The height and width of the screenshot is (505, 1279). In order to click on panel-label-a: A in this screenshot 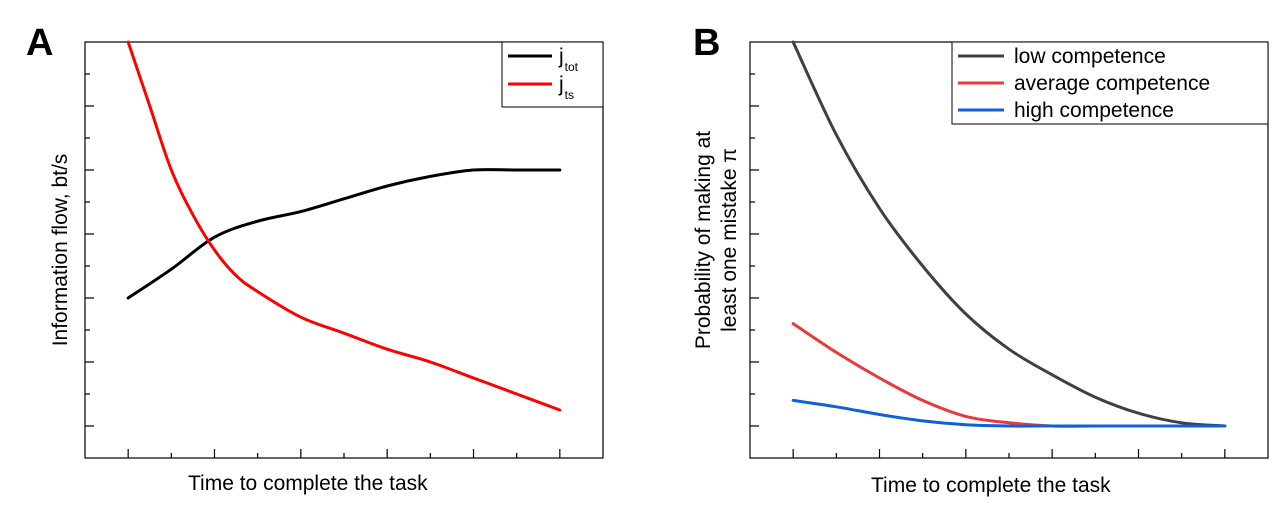, I will do `click(40, 43)`.